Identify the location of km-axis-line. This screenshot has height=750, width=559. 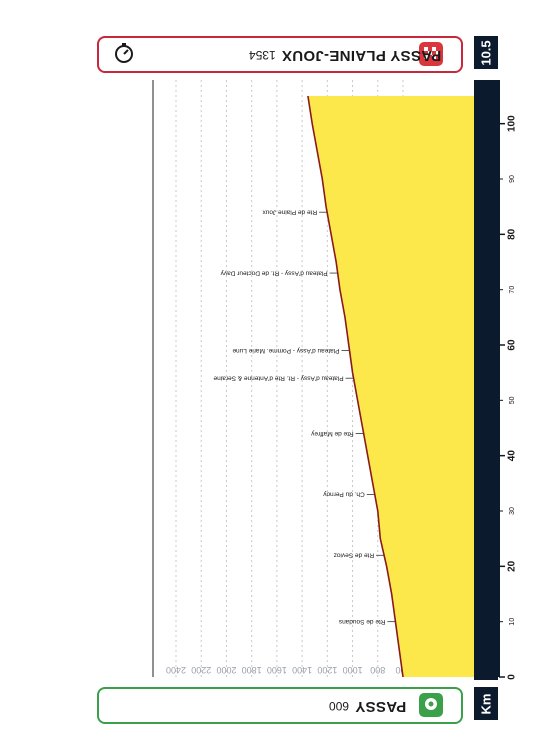
(499, 378).